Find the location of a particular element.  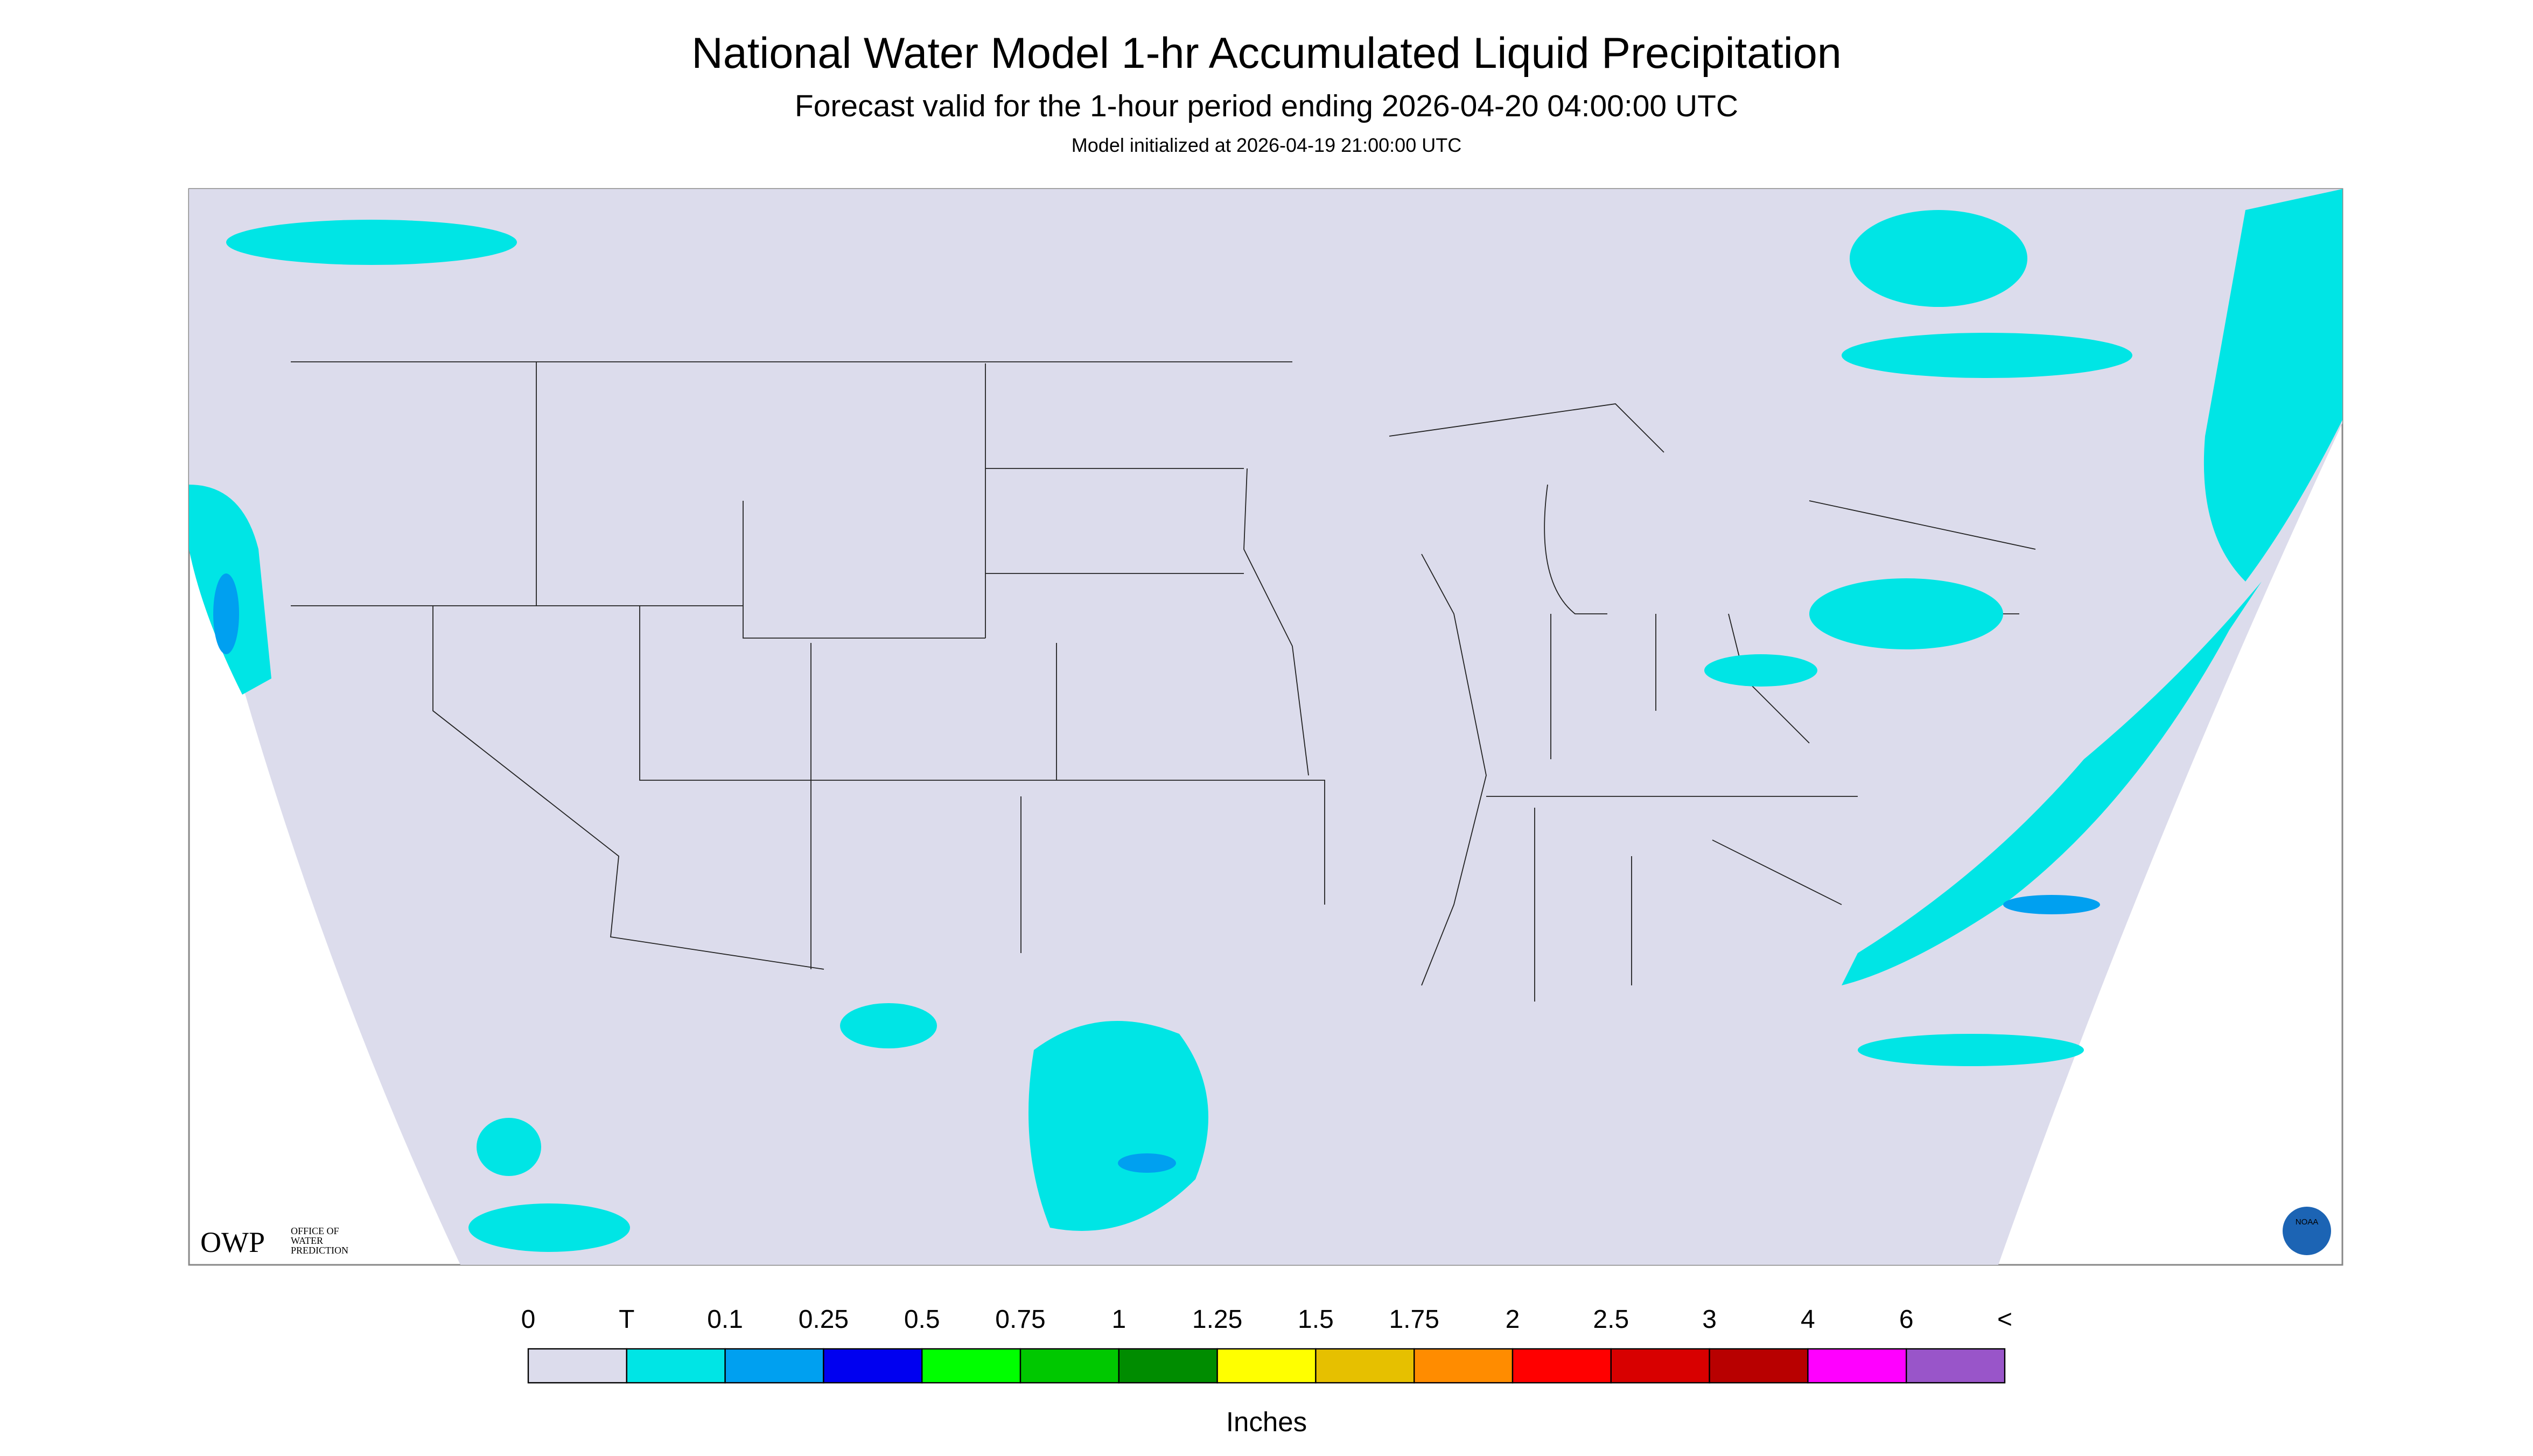

legend-label: 1.25 is located at coordinates (1217, 1319).